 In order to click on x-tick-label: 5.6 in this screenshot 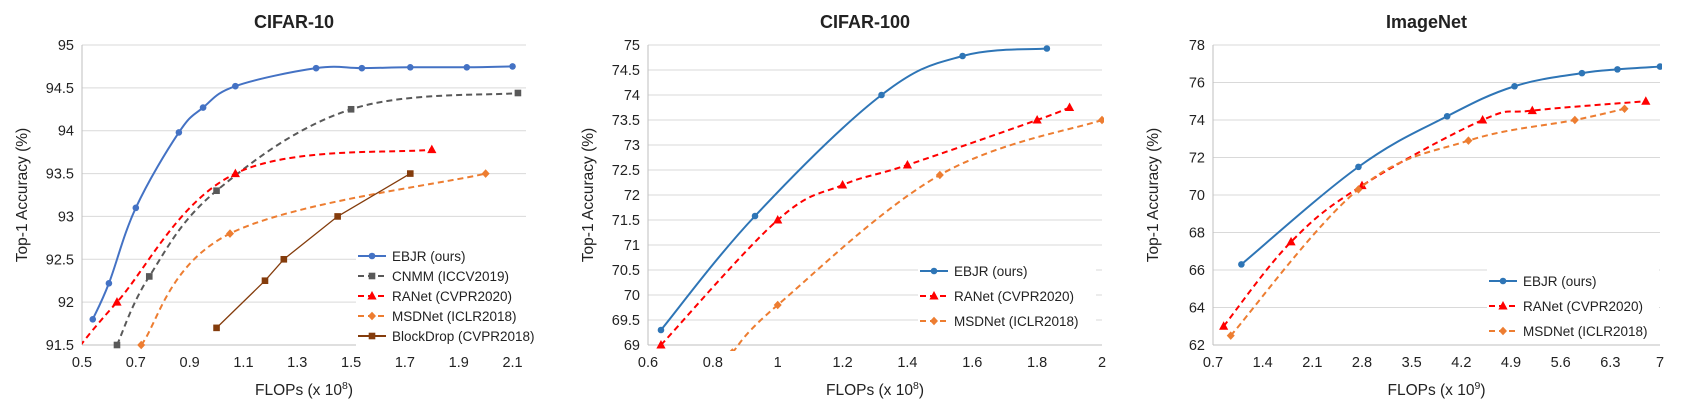, I will do `click(1561, 363)`.